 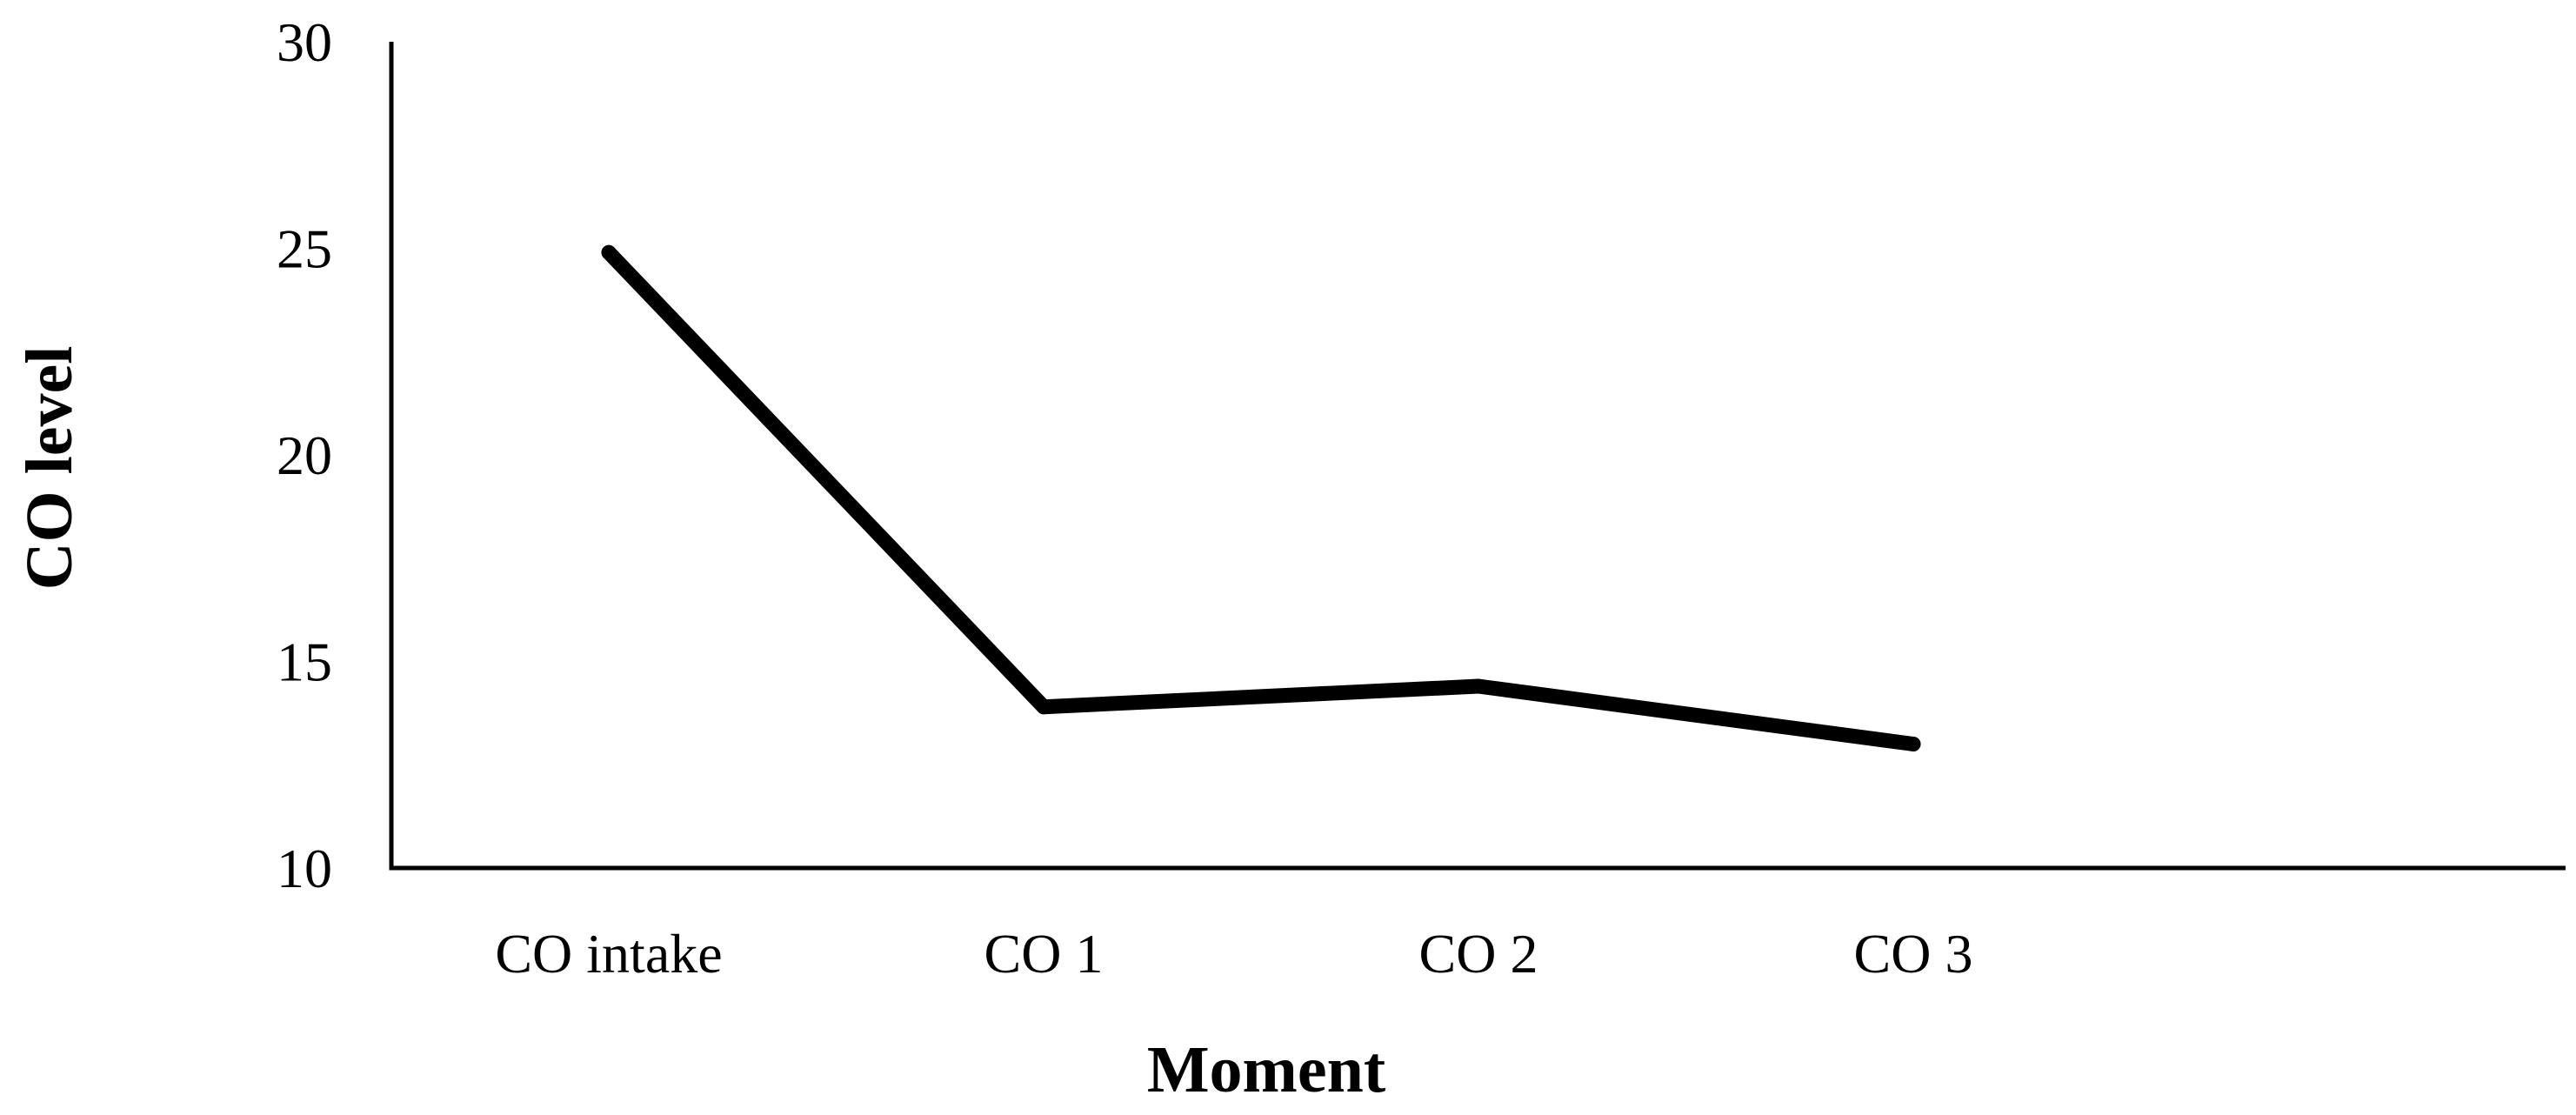 I want to click on x-axis-ticks: CO intake CO 1 CO 2 CO 3, so click(x=1233, y=954).